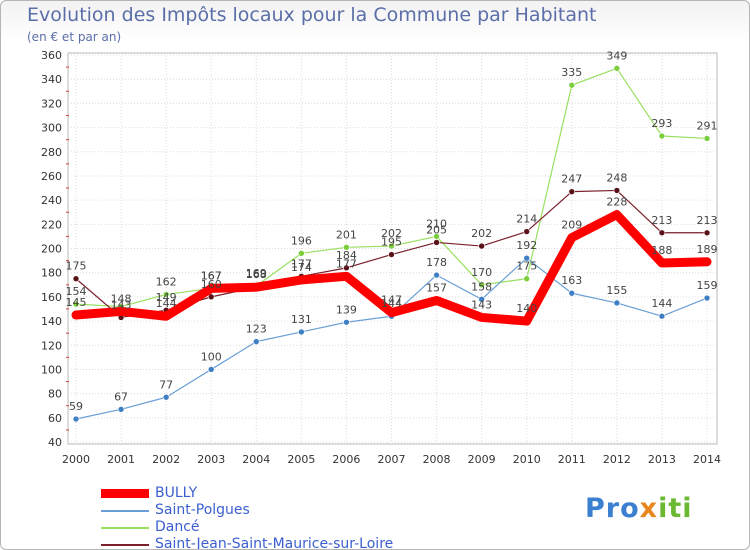 The image size is (750, 550). What do you see at coordinates (211, 459) in the screenshot?
I see `x-tick-label: 2003` at bounding box center [211, 459].